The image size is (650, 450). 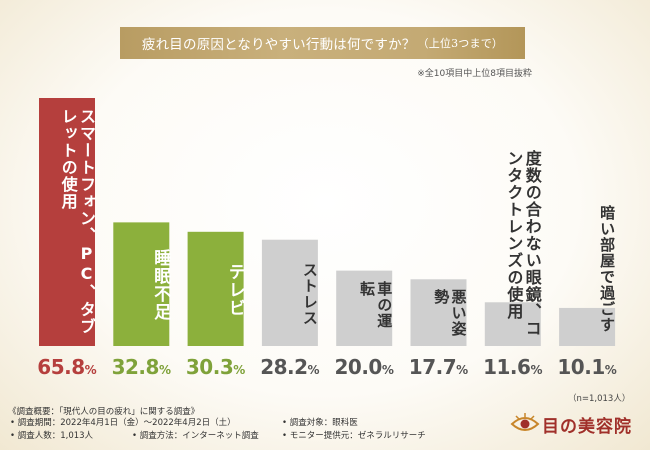 I want to click on value-label-5: 20.0%, so click(x=364, y=367).